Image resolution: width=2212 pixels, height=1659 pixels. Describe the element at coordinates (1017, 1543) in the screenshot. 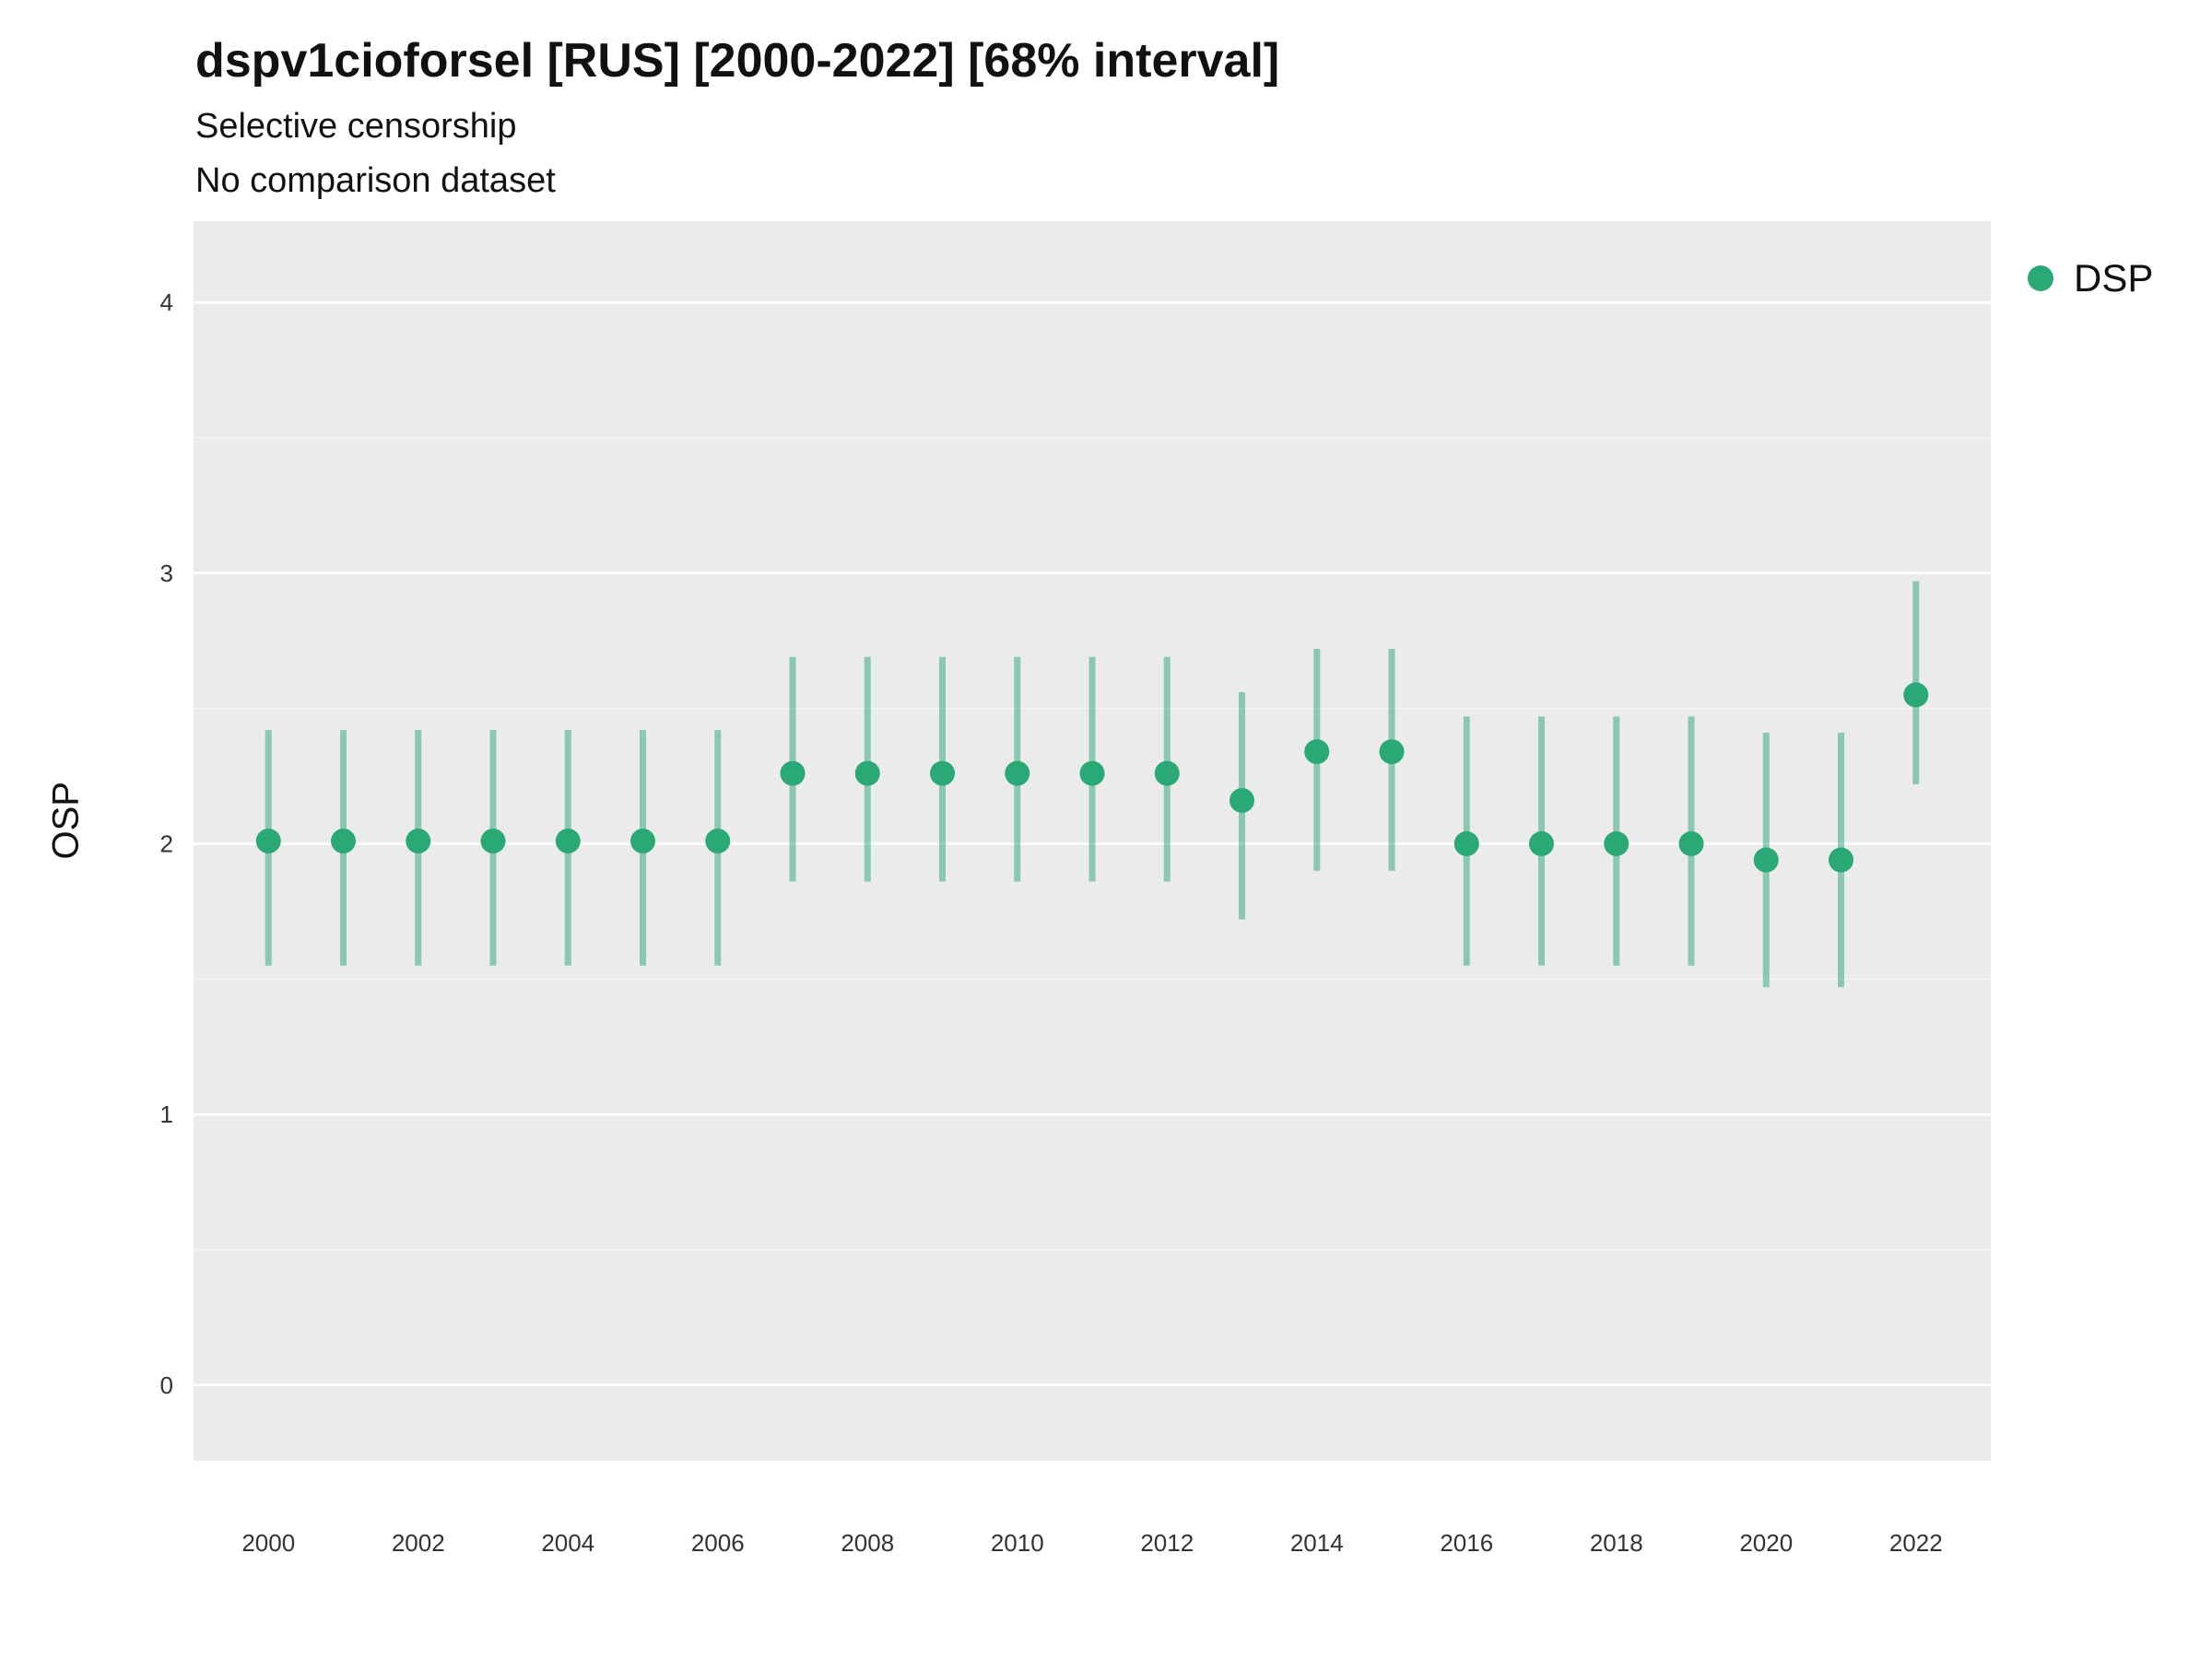

I see `x-tick-label: 2010` at that location.